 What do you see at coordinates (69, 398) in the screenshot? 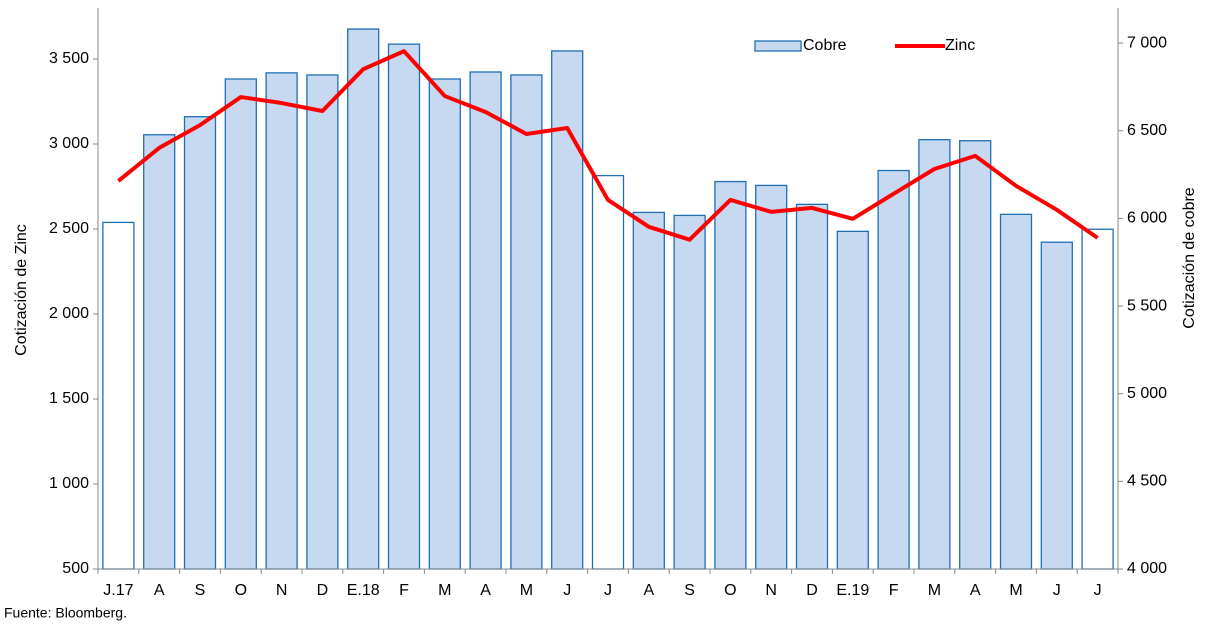
I see `y-tick-label: 1 500` at bounding box center [69, 398].